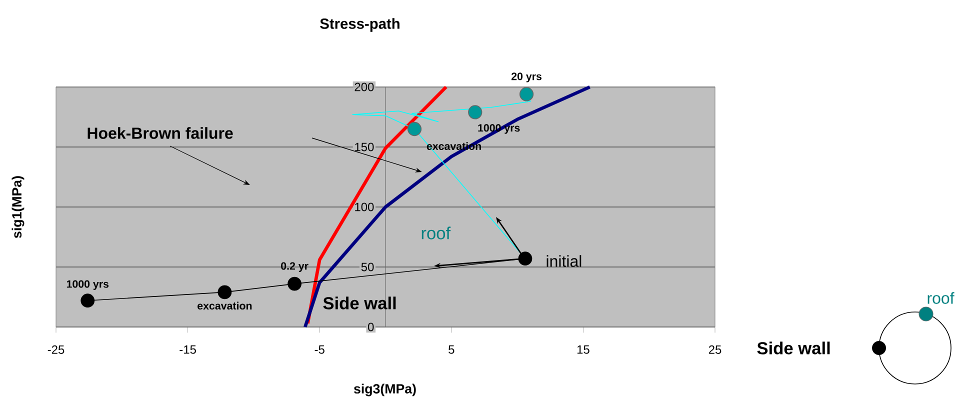 The image size is (973, 403). What do you see at coordinates (364, 207) in the screenshot?
I see `y-tick-label: 100` at bounding box center [364, 207].